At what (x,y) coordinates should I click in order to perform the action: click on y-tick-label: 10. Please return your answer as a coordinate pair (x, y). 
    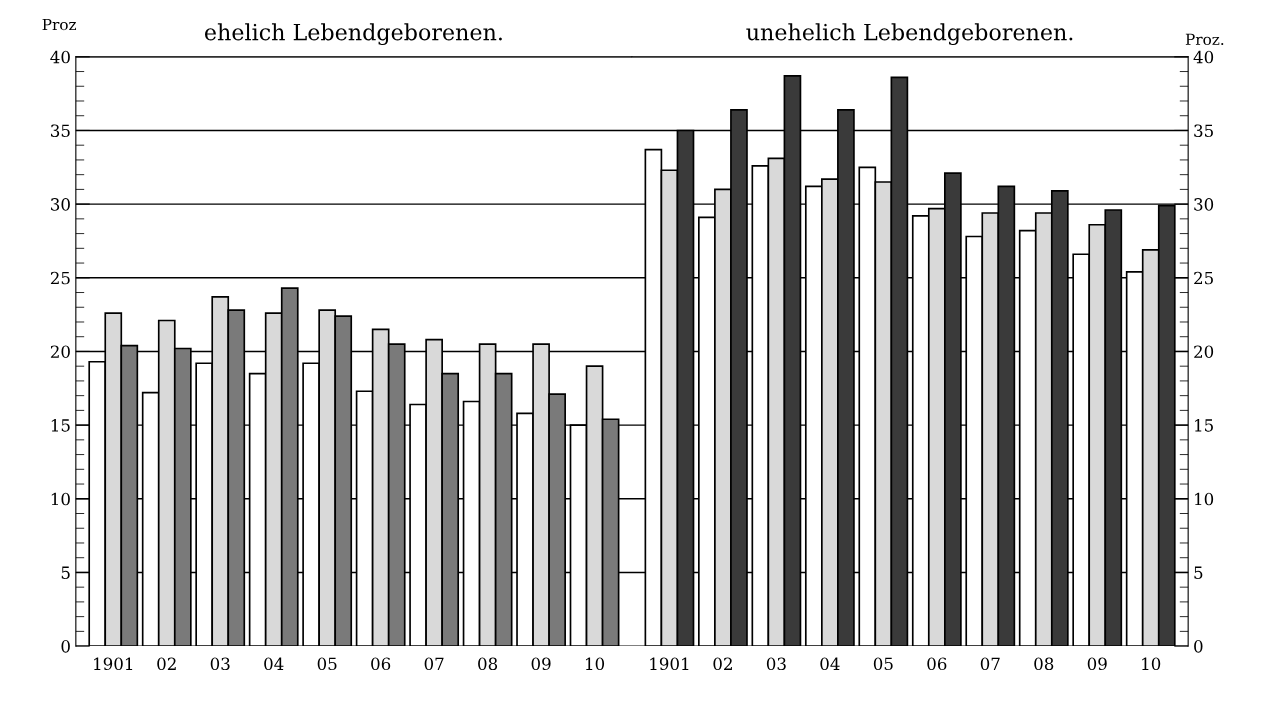
    Looking at the image, I should click on (60, 499).